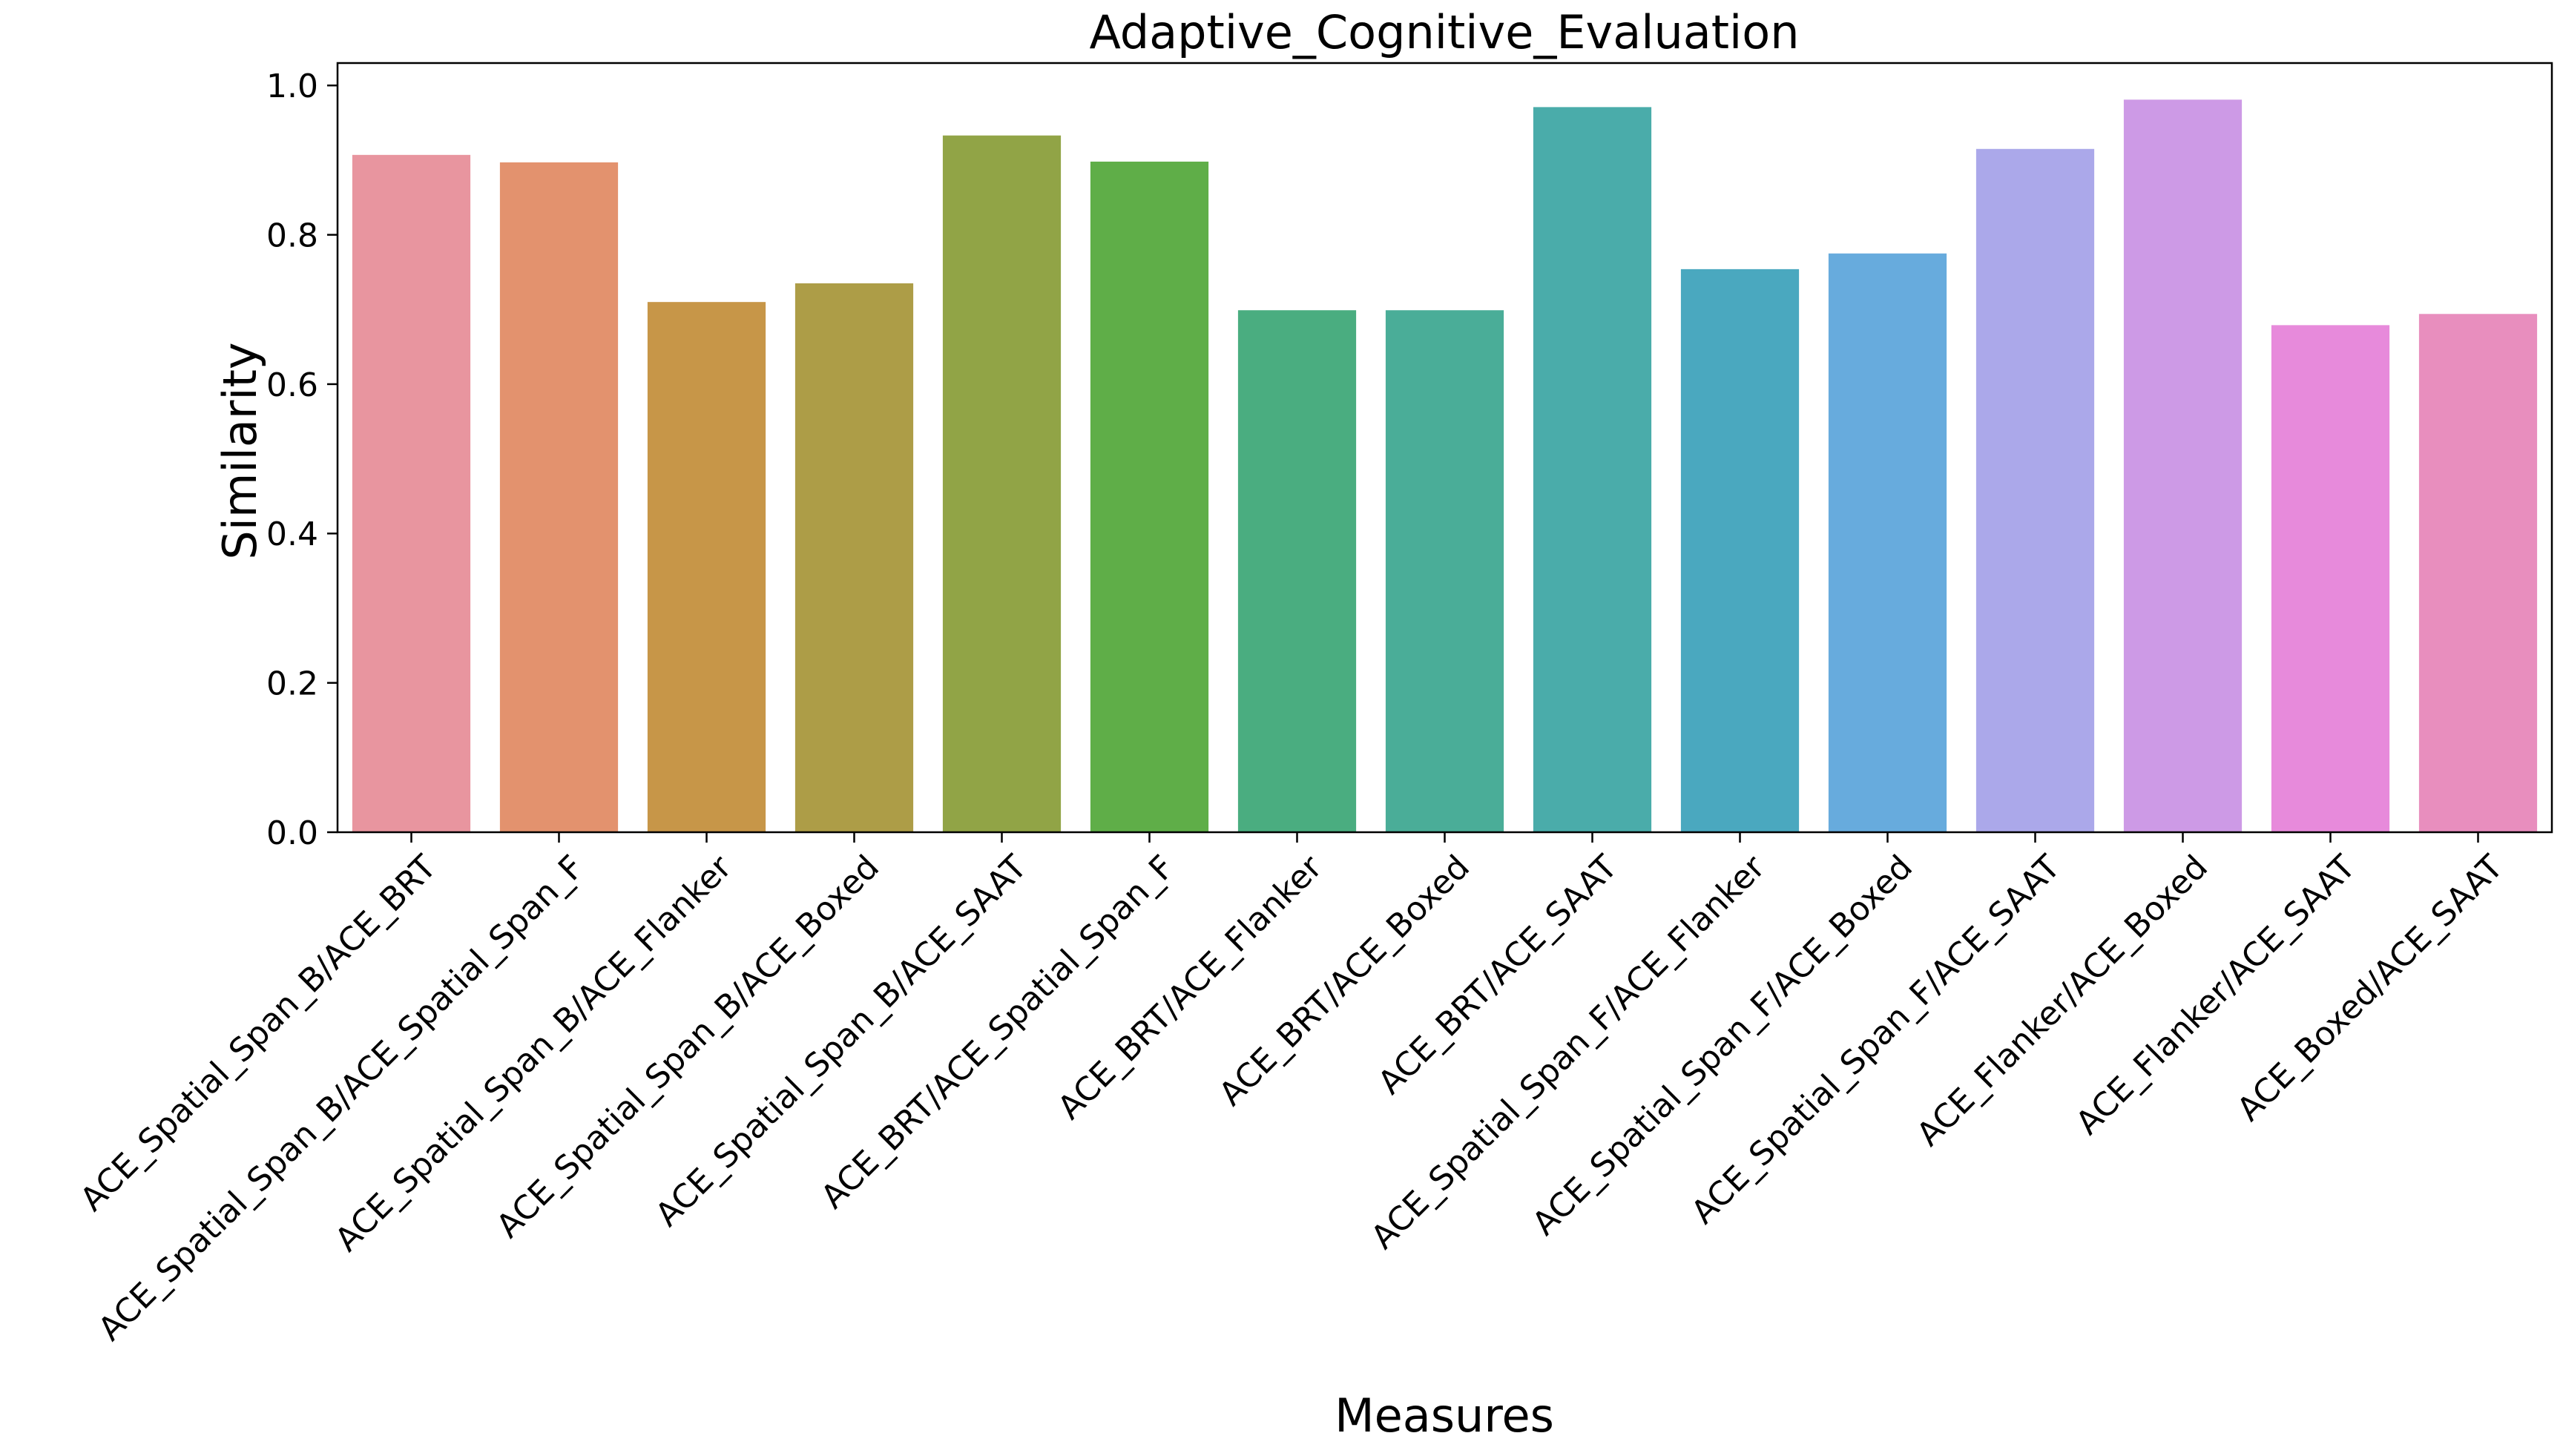  What do you see at coordinates (2216, 995) in the screenshot?
I see `x-tick-label: ACE_Flanker/ACE_SAAT` at bounding box center [2216, 995].